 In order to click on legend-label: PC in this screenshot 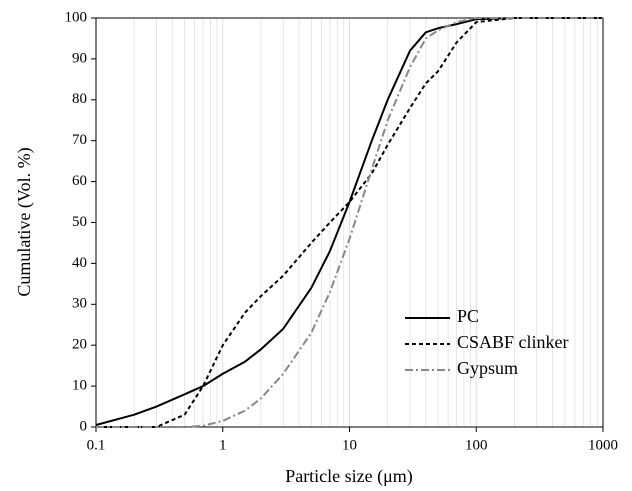, I will do `click(468, 316)`.